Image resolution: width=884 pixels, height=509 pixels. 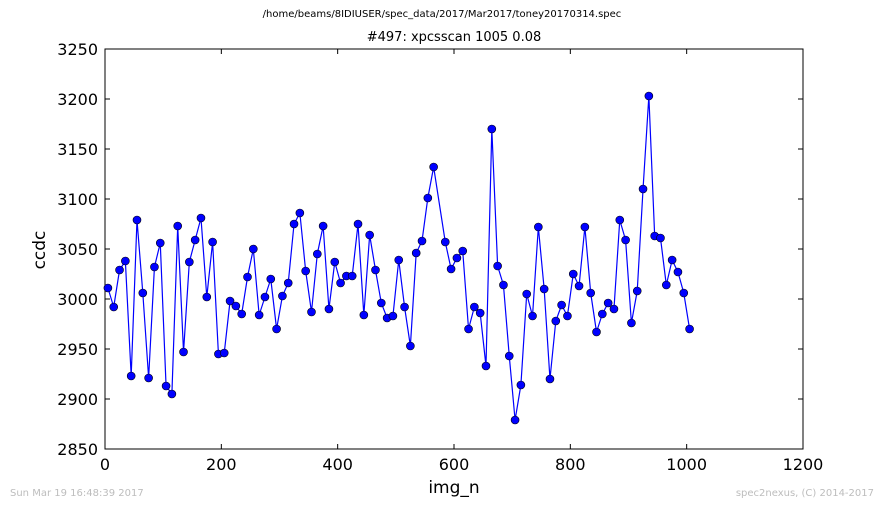 I want to click on x-tick-label: 600, so click(x=454, y=464).